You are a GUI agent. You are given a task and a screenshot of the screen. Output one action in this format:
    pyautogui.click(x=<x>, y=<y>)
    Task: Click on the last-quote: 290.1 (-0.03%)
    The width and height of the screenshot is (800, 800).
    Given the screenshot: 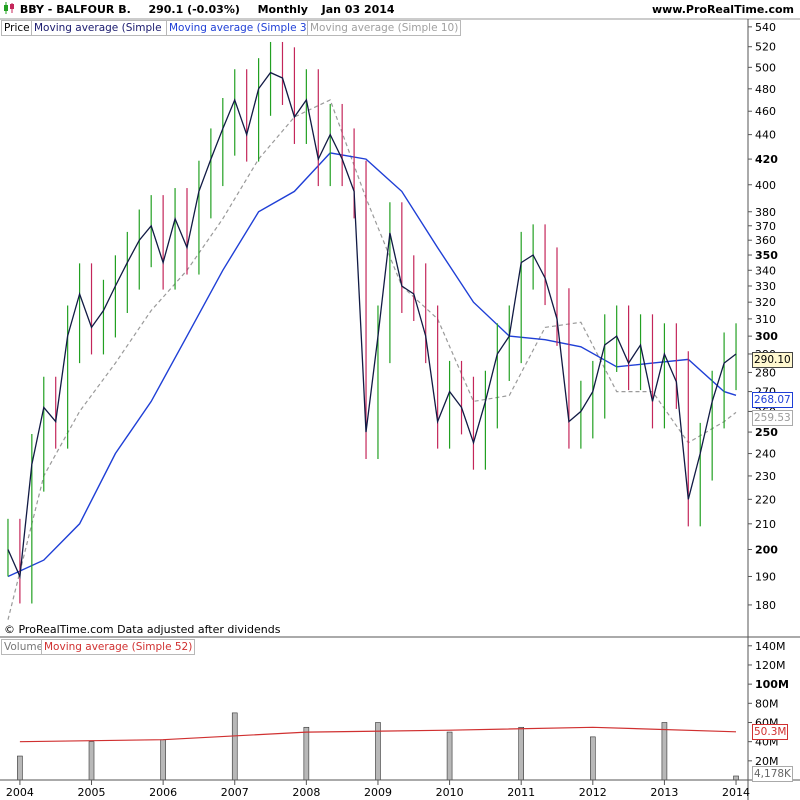 What is the action you would take?
    pyautogui.click(x=194, y=9)
    